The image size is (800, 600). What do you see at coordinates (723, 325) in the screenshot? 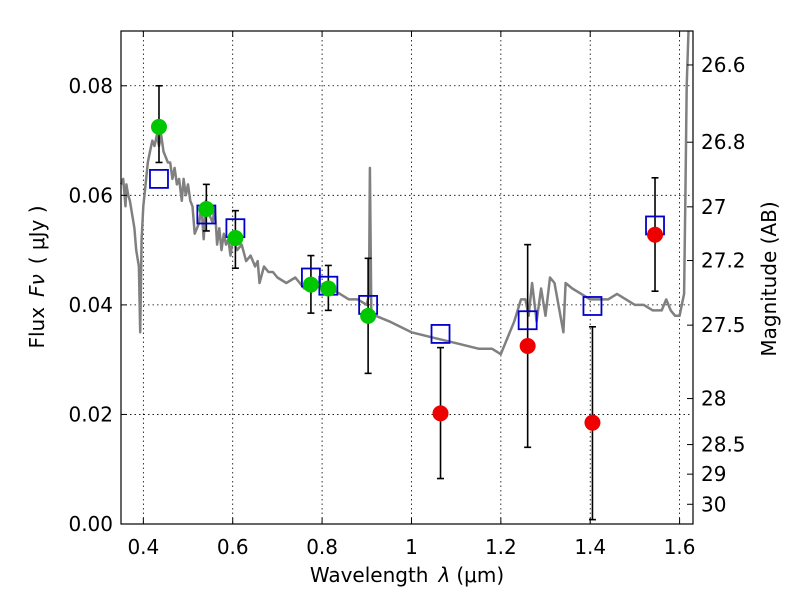
I see `y2-tick-label: 27.5` at bounding box center [723, 325].